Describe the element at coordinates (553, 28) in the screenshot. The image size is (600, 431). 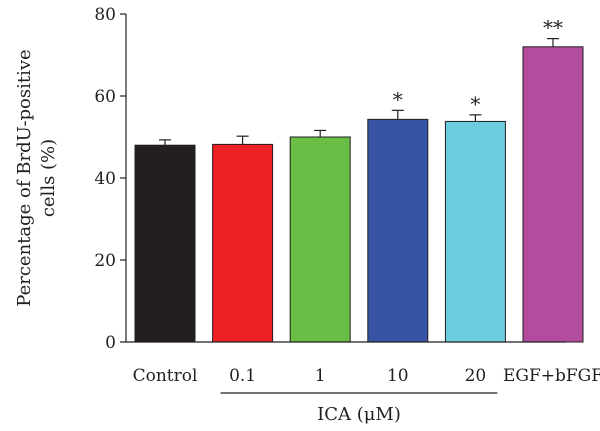
I see `significance-marker-5: **` at that location.